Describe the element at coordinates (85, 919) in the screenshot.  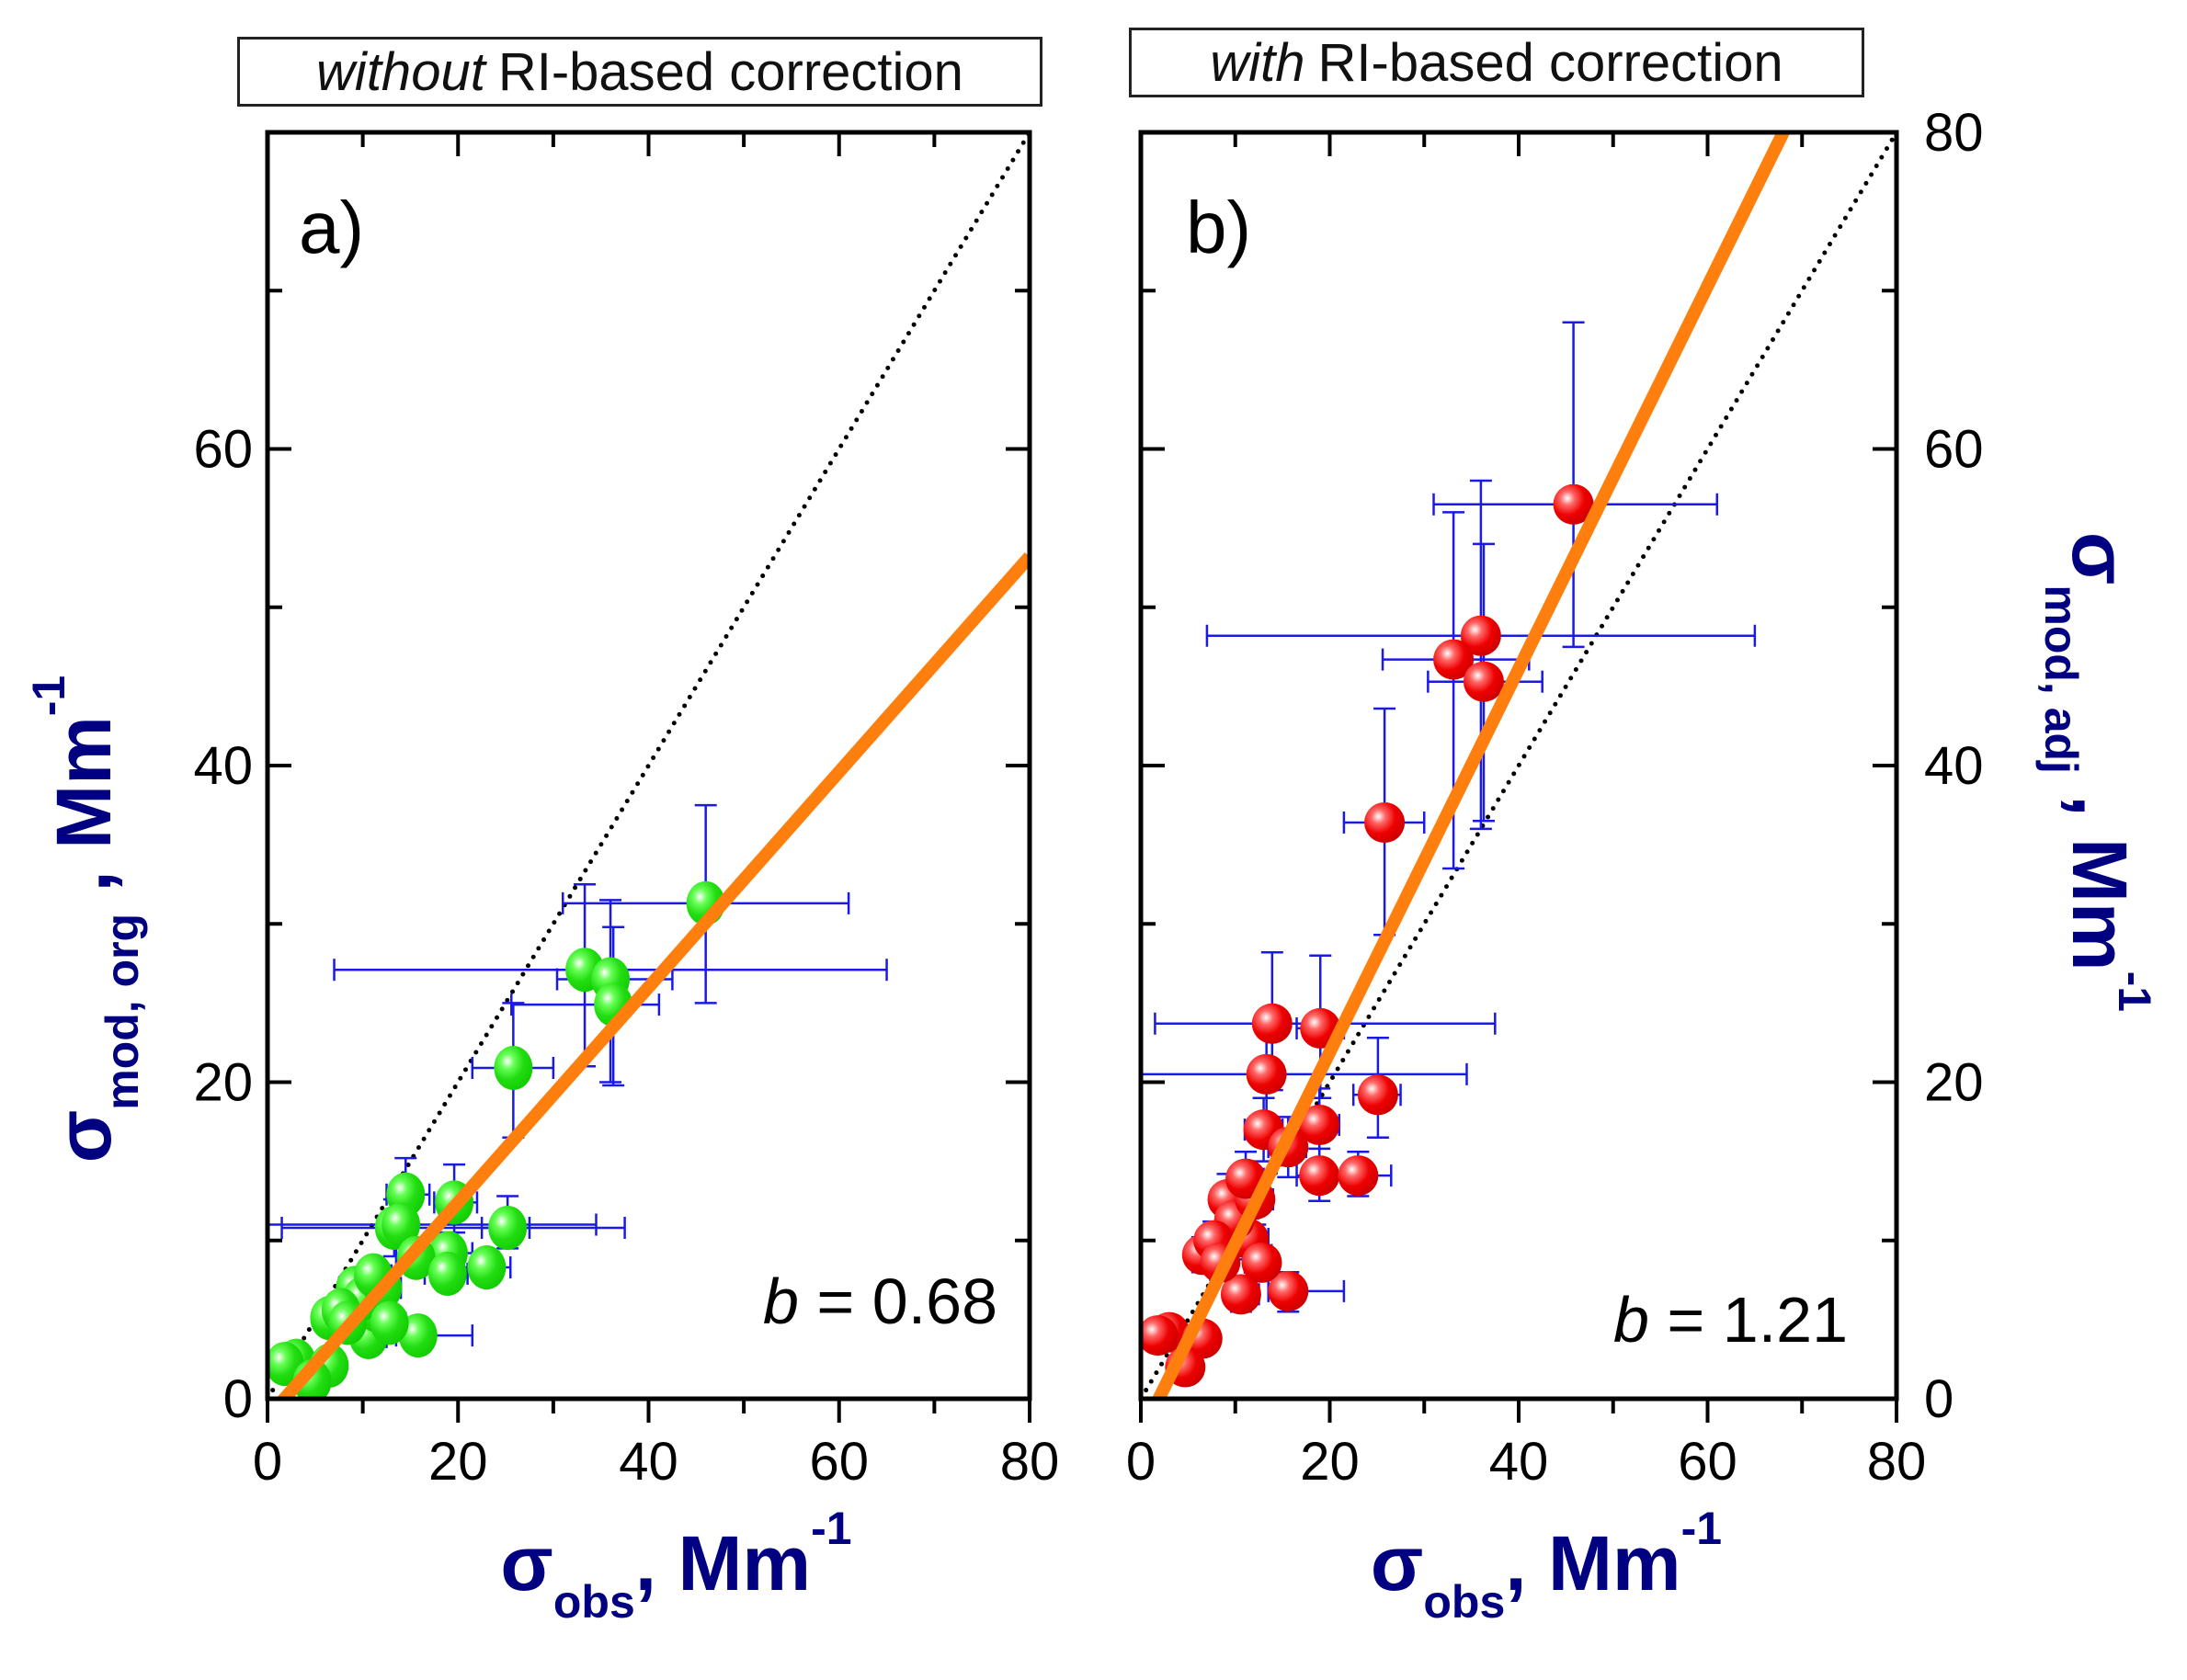
I see `y-axis-label: σmod, org , Mm-1` at that location.